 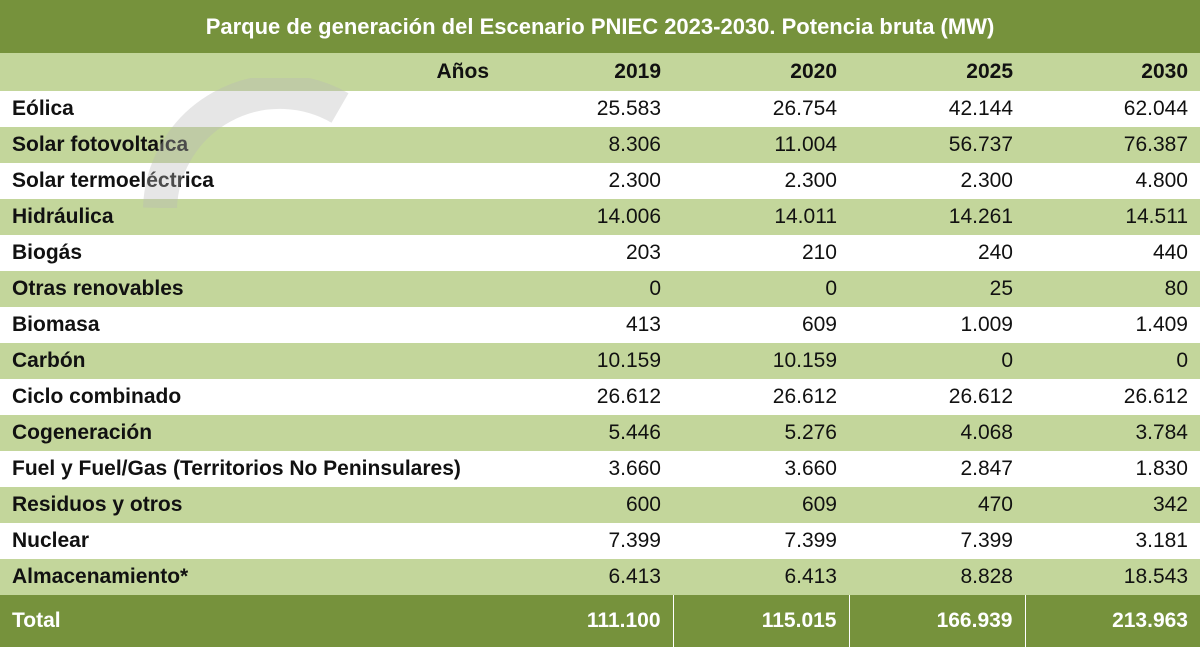 I want to click on row-label: Biogás, so click(x=47, y=252).